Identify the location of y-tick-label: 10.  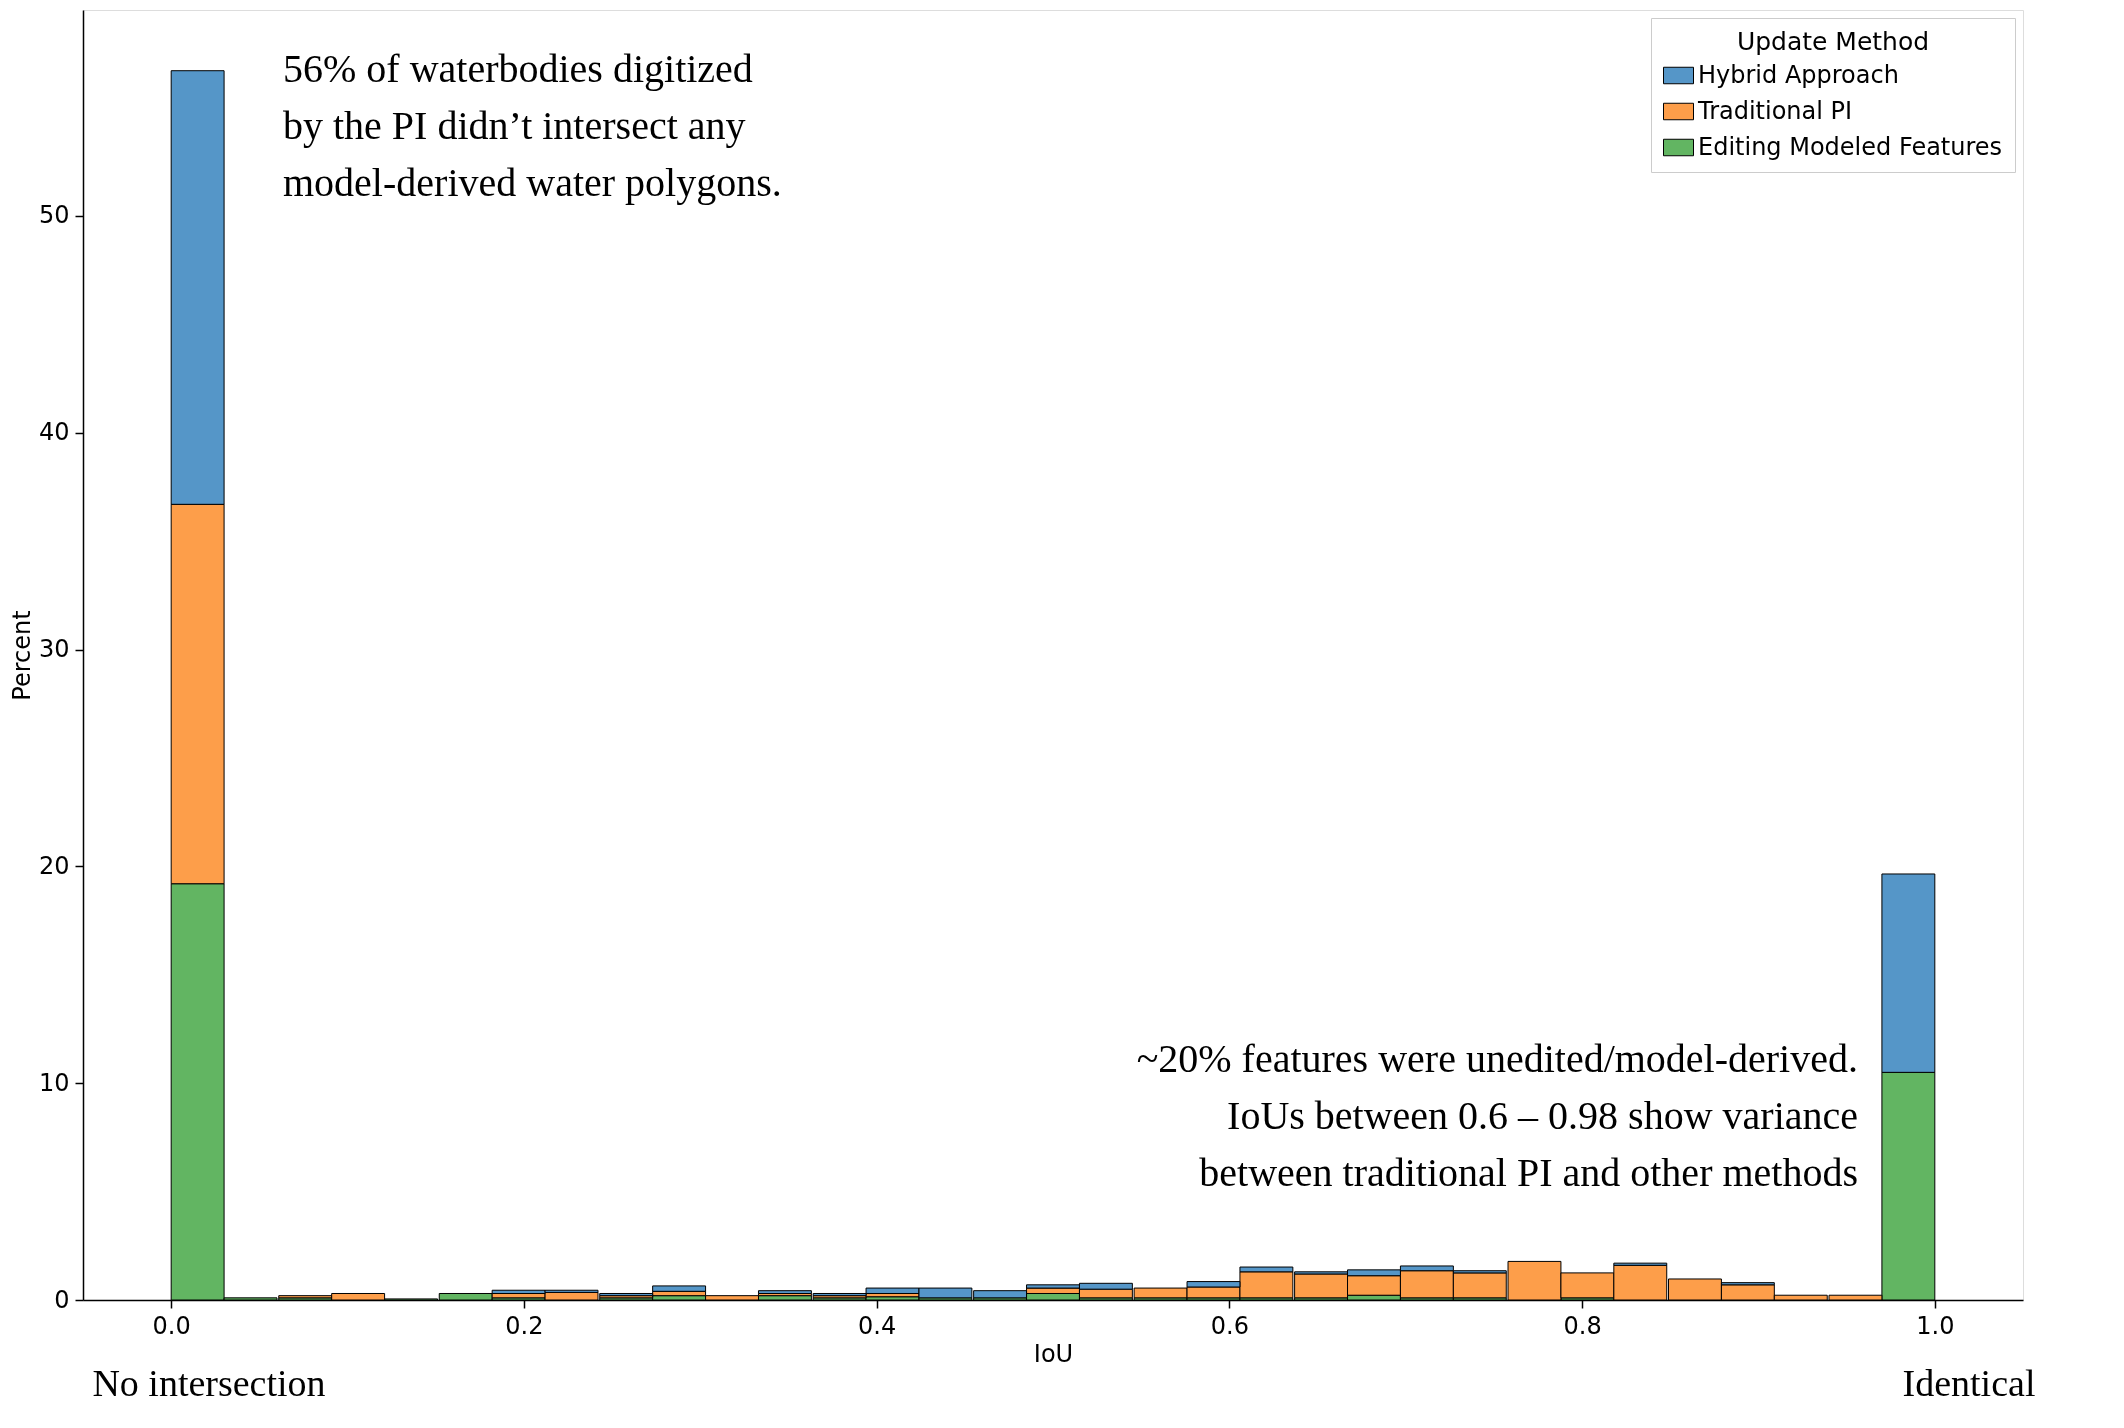
(54, 1082).